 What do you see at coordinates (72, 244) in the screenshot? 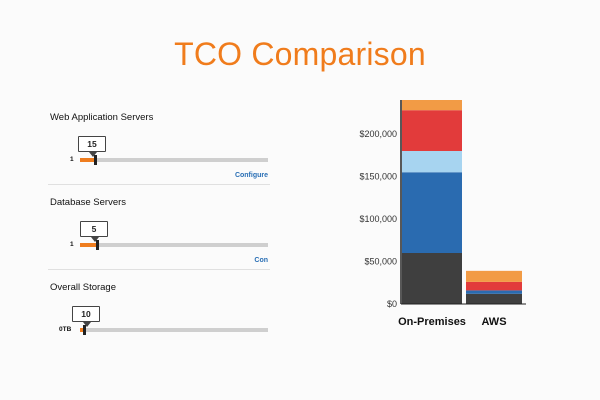
I see `database-servers-min-label: 1` at bounding box center [72, 244].